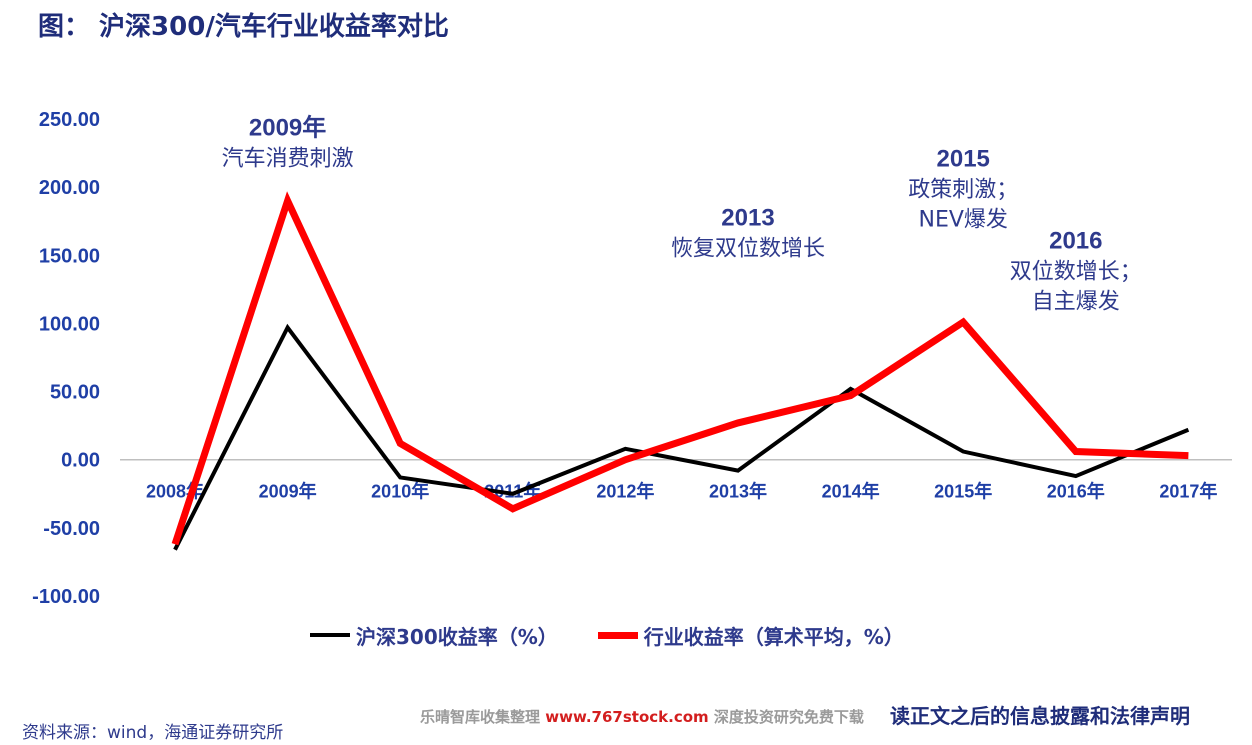 The height and width of the screenshot is (745, 1252). What do you see at coordinates (627, 717) in the screenshot?
I see `watermark-url: www.767stock.com` at bounding box center [627, 717].